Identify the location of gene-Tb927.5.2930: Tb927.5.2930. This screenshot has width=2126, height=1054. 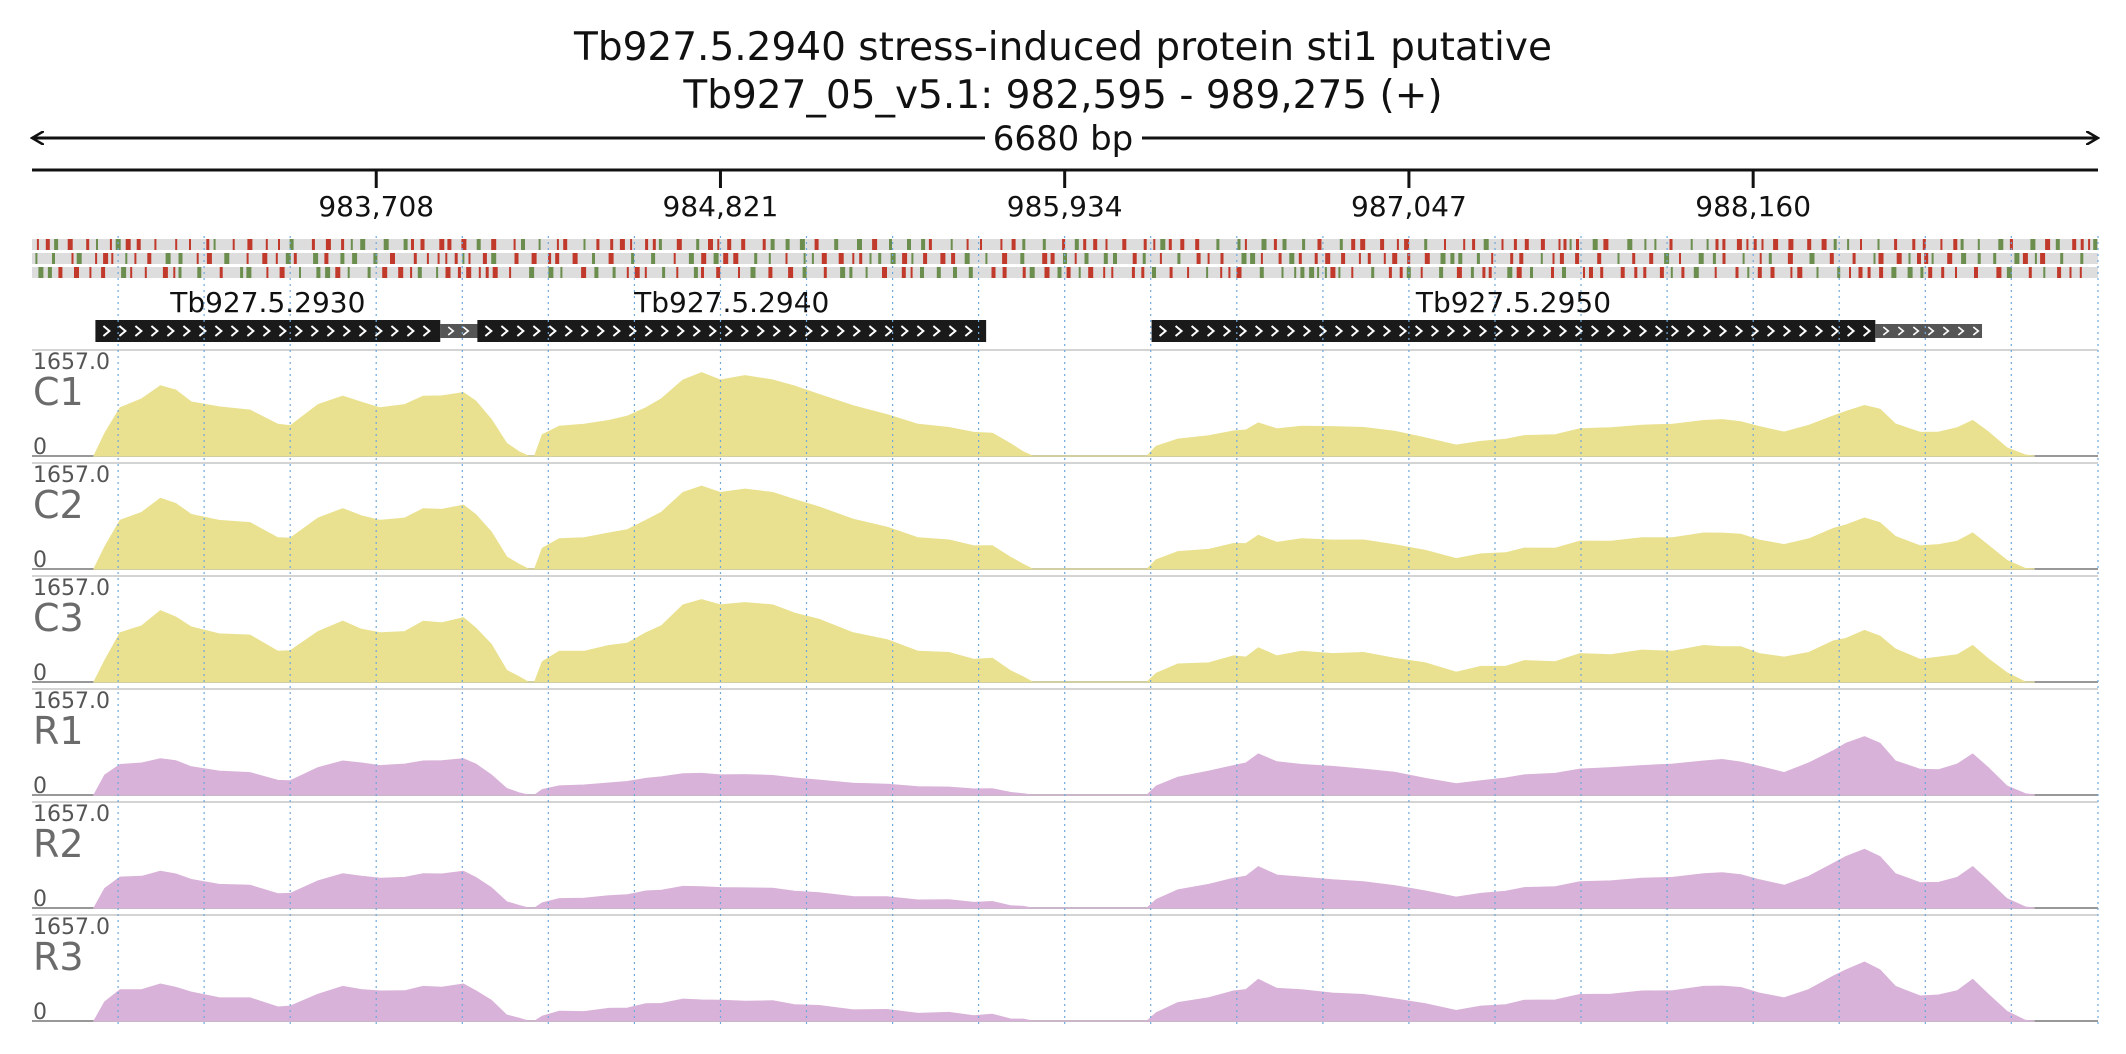
(296, 314).